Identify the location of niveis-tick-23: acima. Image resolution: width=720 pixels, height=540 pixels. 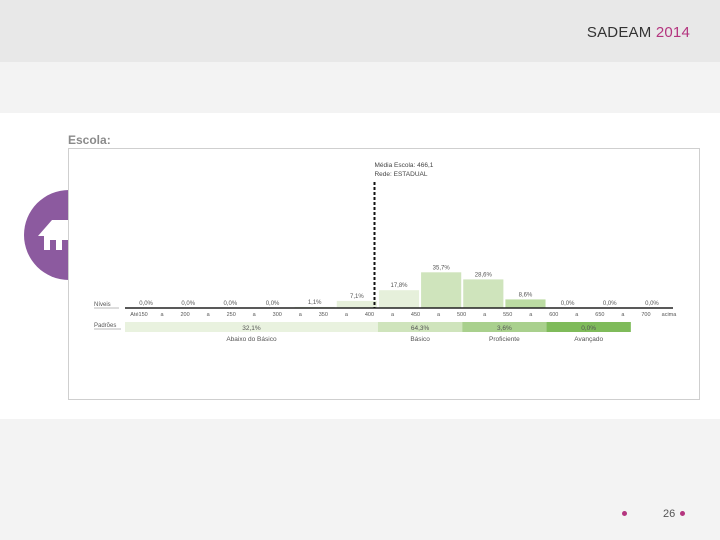
(670, 315).